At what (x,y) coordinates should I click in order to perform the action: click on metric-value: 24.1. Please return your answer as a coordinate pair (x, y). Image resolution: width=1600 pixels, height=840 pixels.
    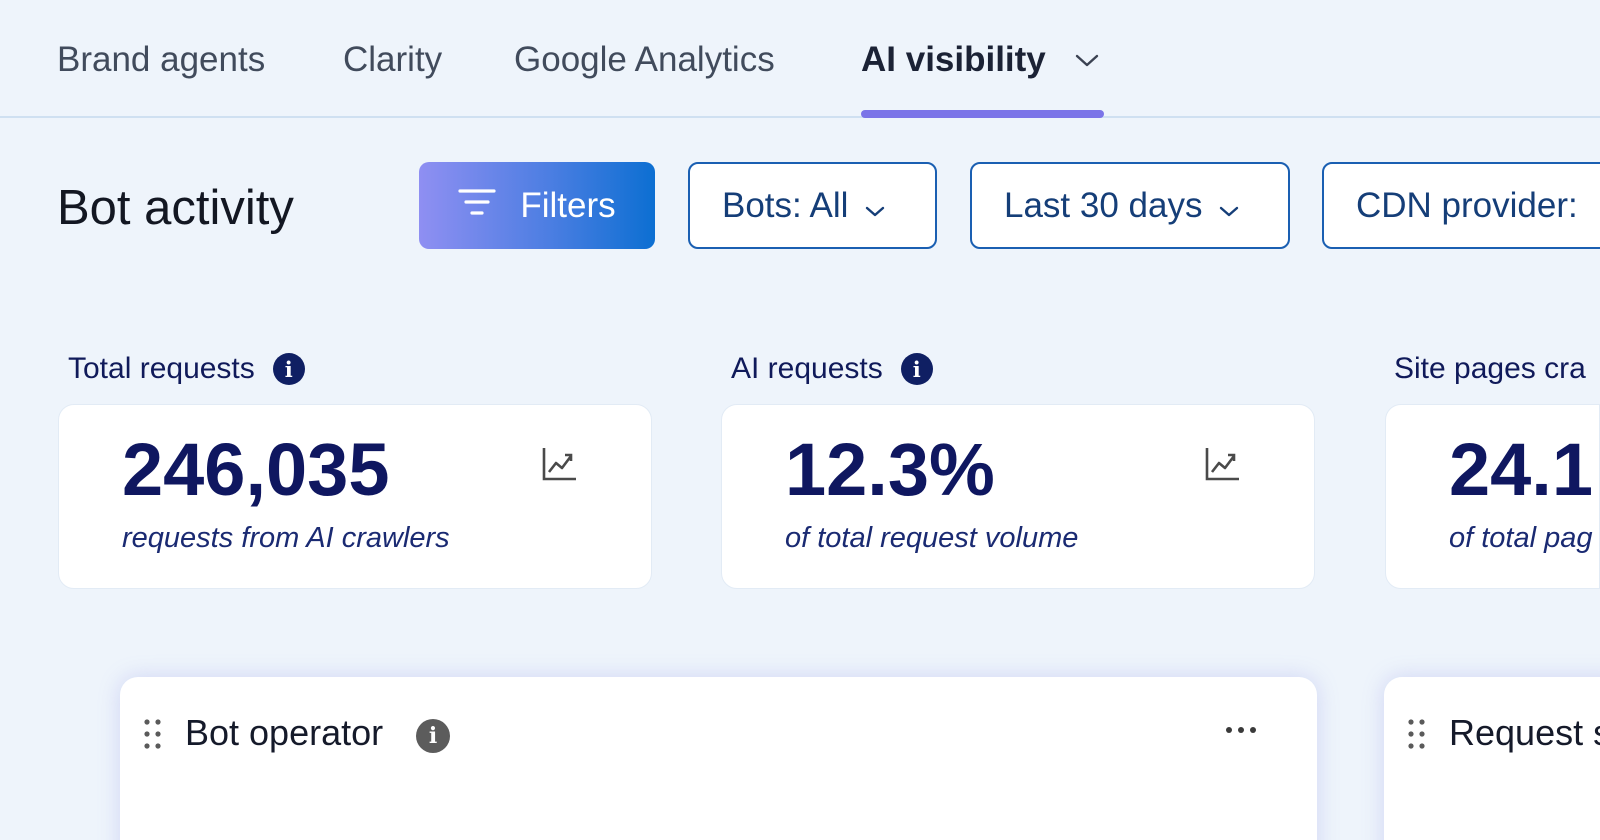
    Looking at the image, I should click on (1521, 469).